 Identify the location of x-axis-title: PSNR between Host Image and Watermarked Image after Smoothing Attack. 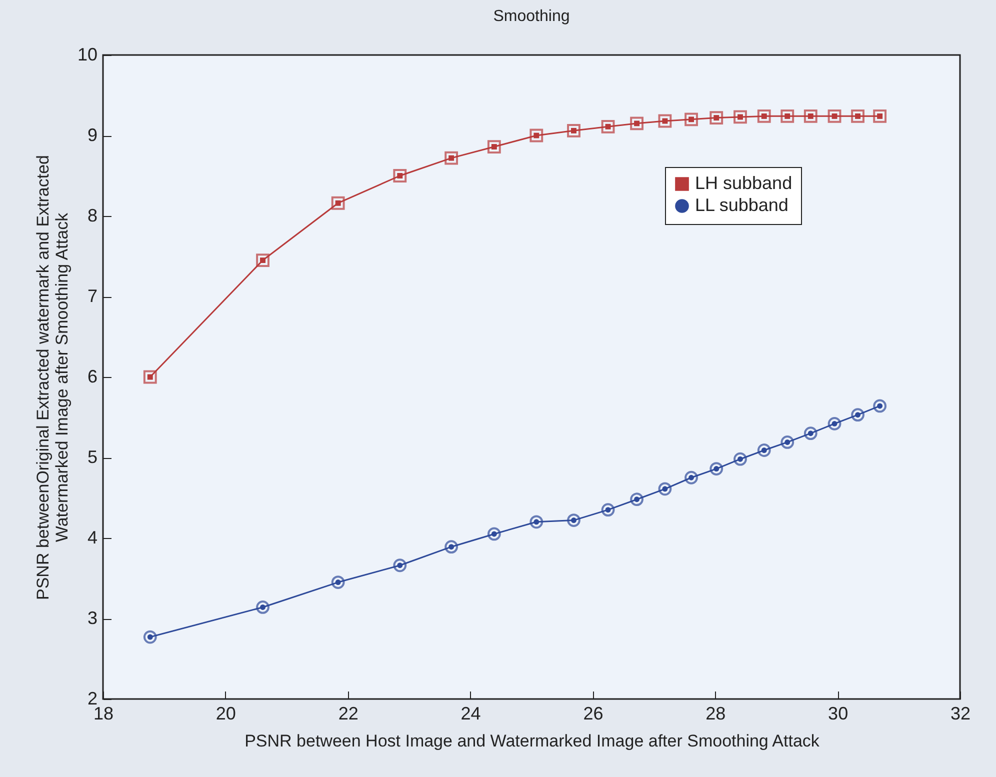
(532, 741).